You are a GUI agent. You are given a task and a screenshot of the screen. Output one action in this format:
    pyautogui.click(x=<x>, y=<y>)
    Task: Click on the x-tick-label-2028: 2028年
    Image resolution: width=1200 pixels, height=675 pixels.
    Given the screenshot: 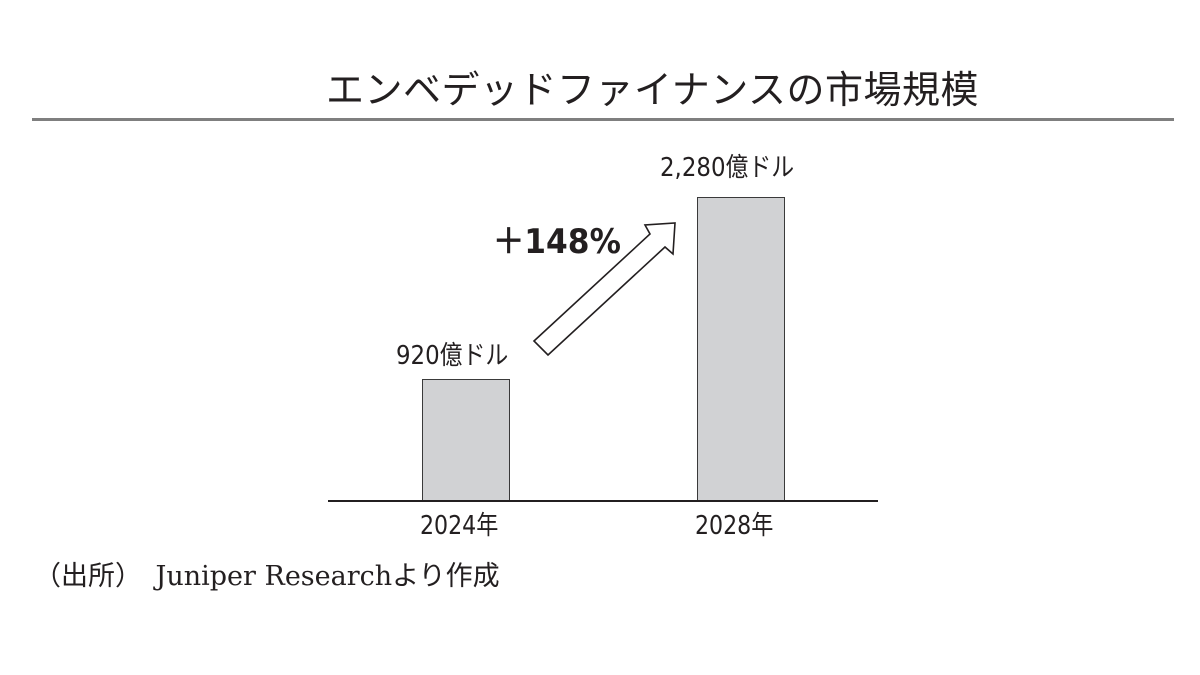 What is the action you would take?
    pyautogui.click(x=734, y=526)
    